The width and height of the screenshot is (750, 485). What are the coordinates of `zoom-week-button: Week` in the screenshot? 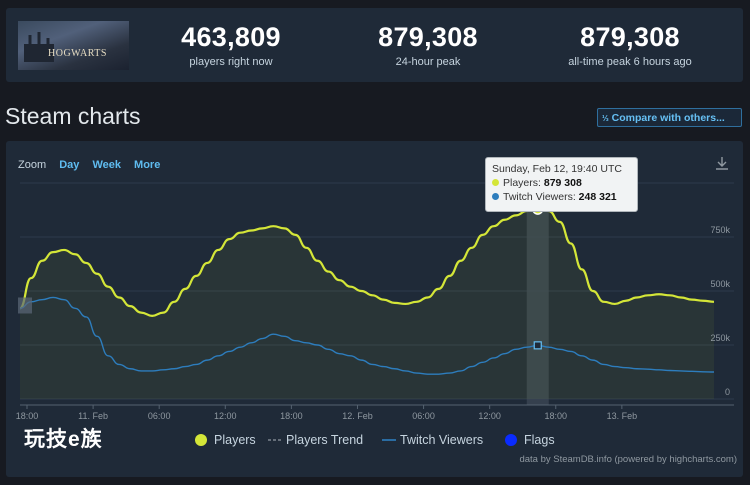 It's located at (106, 165).